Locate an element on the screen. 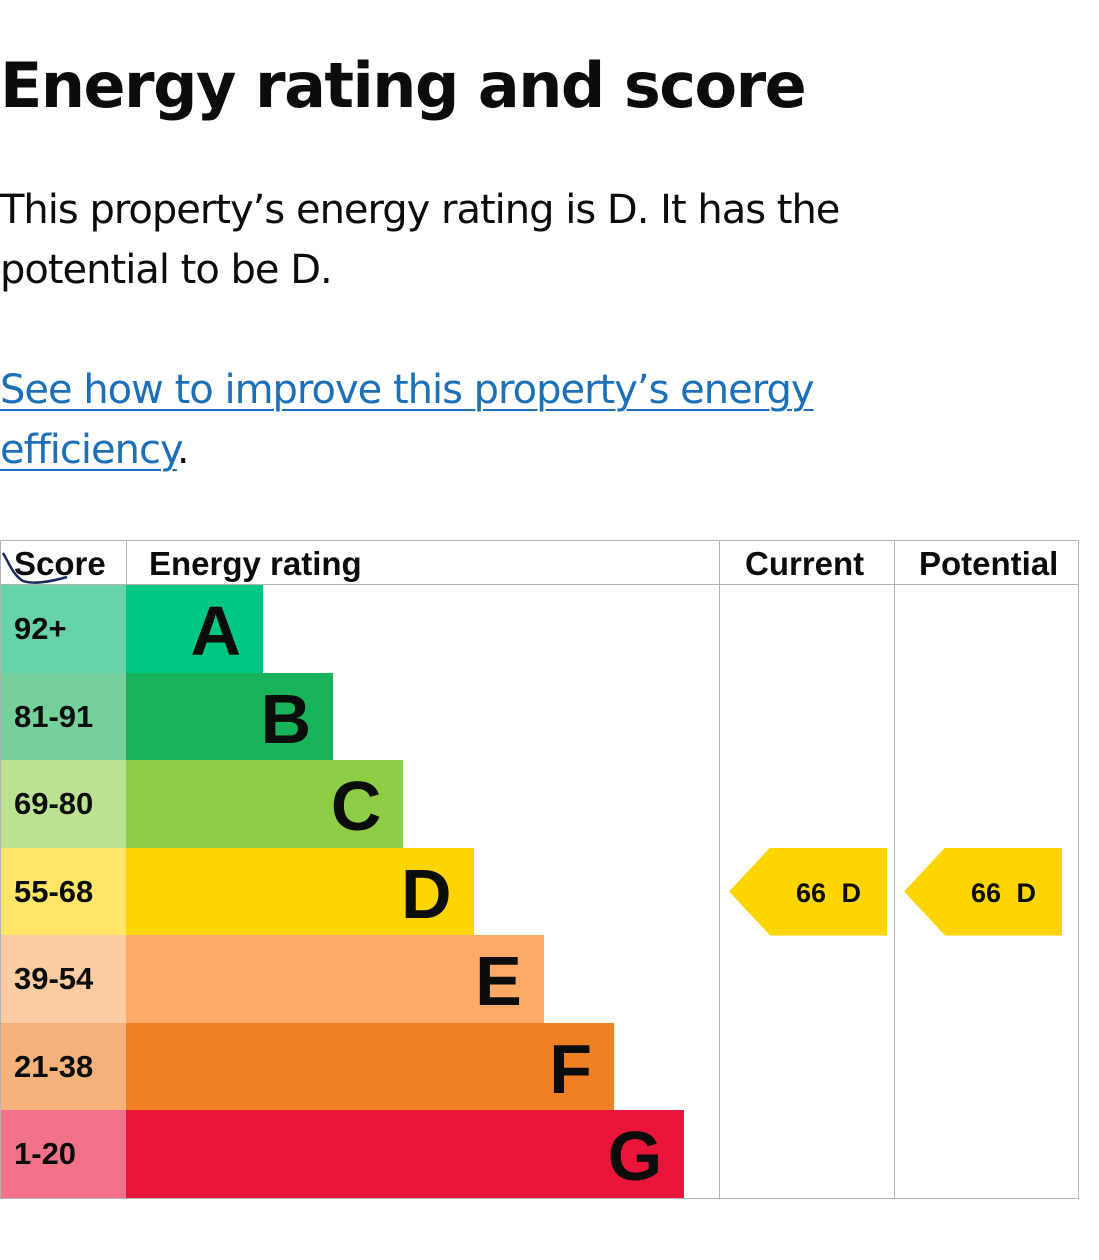 This screenshot has width=1099, height=1260. improve-link-suffix: . is located at coordinates (183, 450).